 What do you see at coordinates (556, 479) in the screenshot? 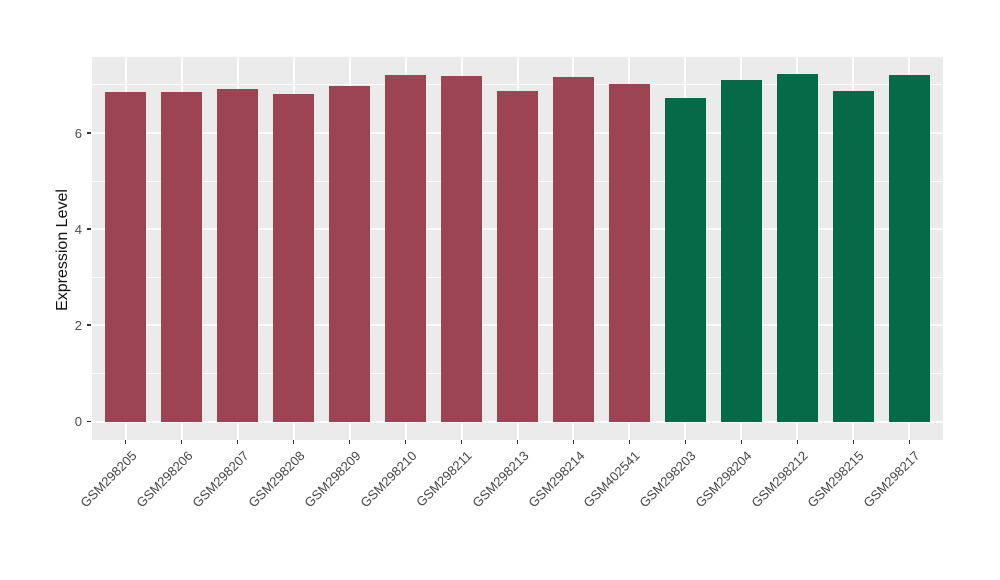
I see `x-tick-label: GSM298214` at bounding box center [556, 479].